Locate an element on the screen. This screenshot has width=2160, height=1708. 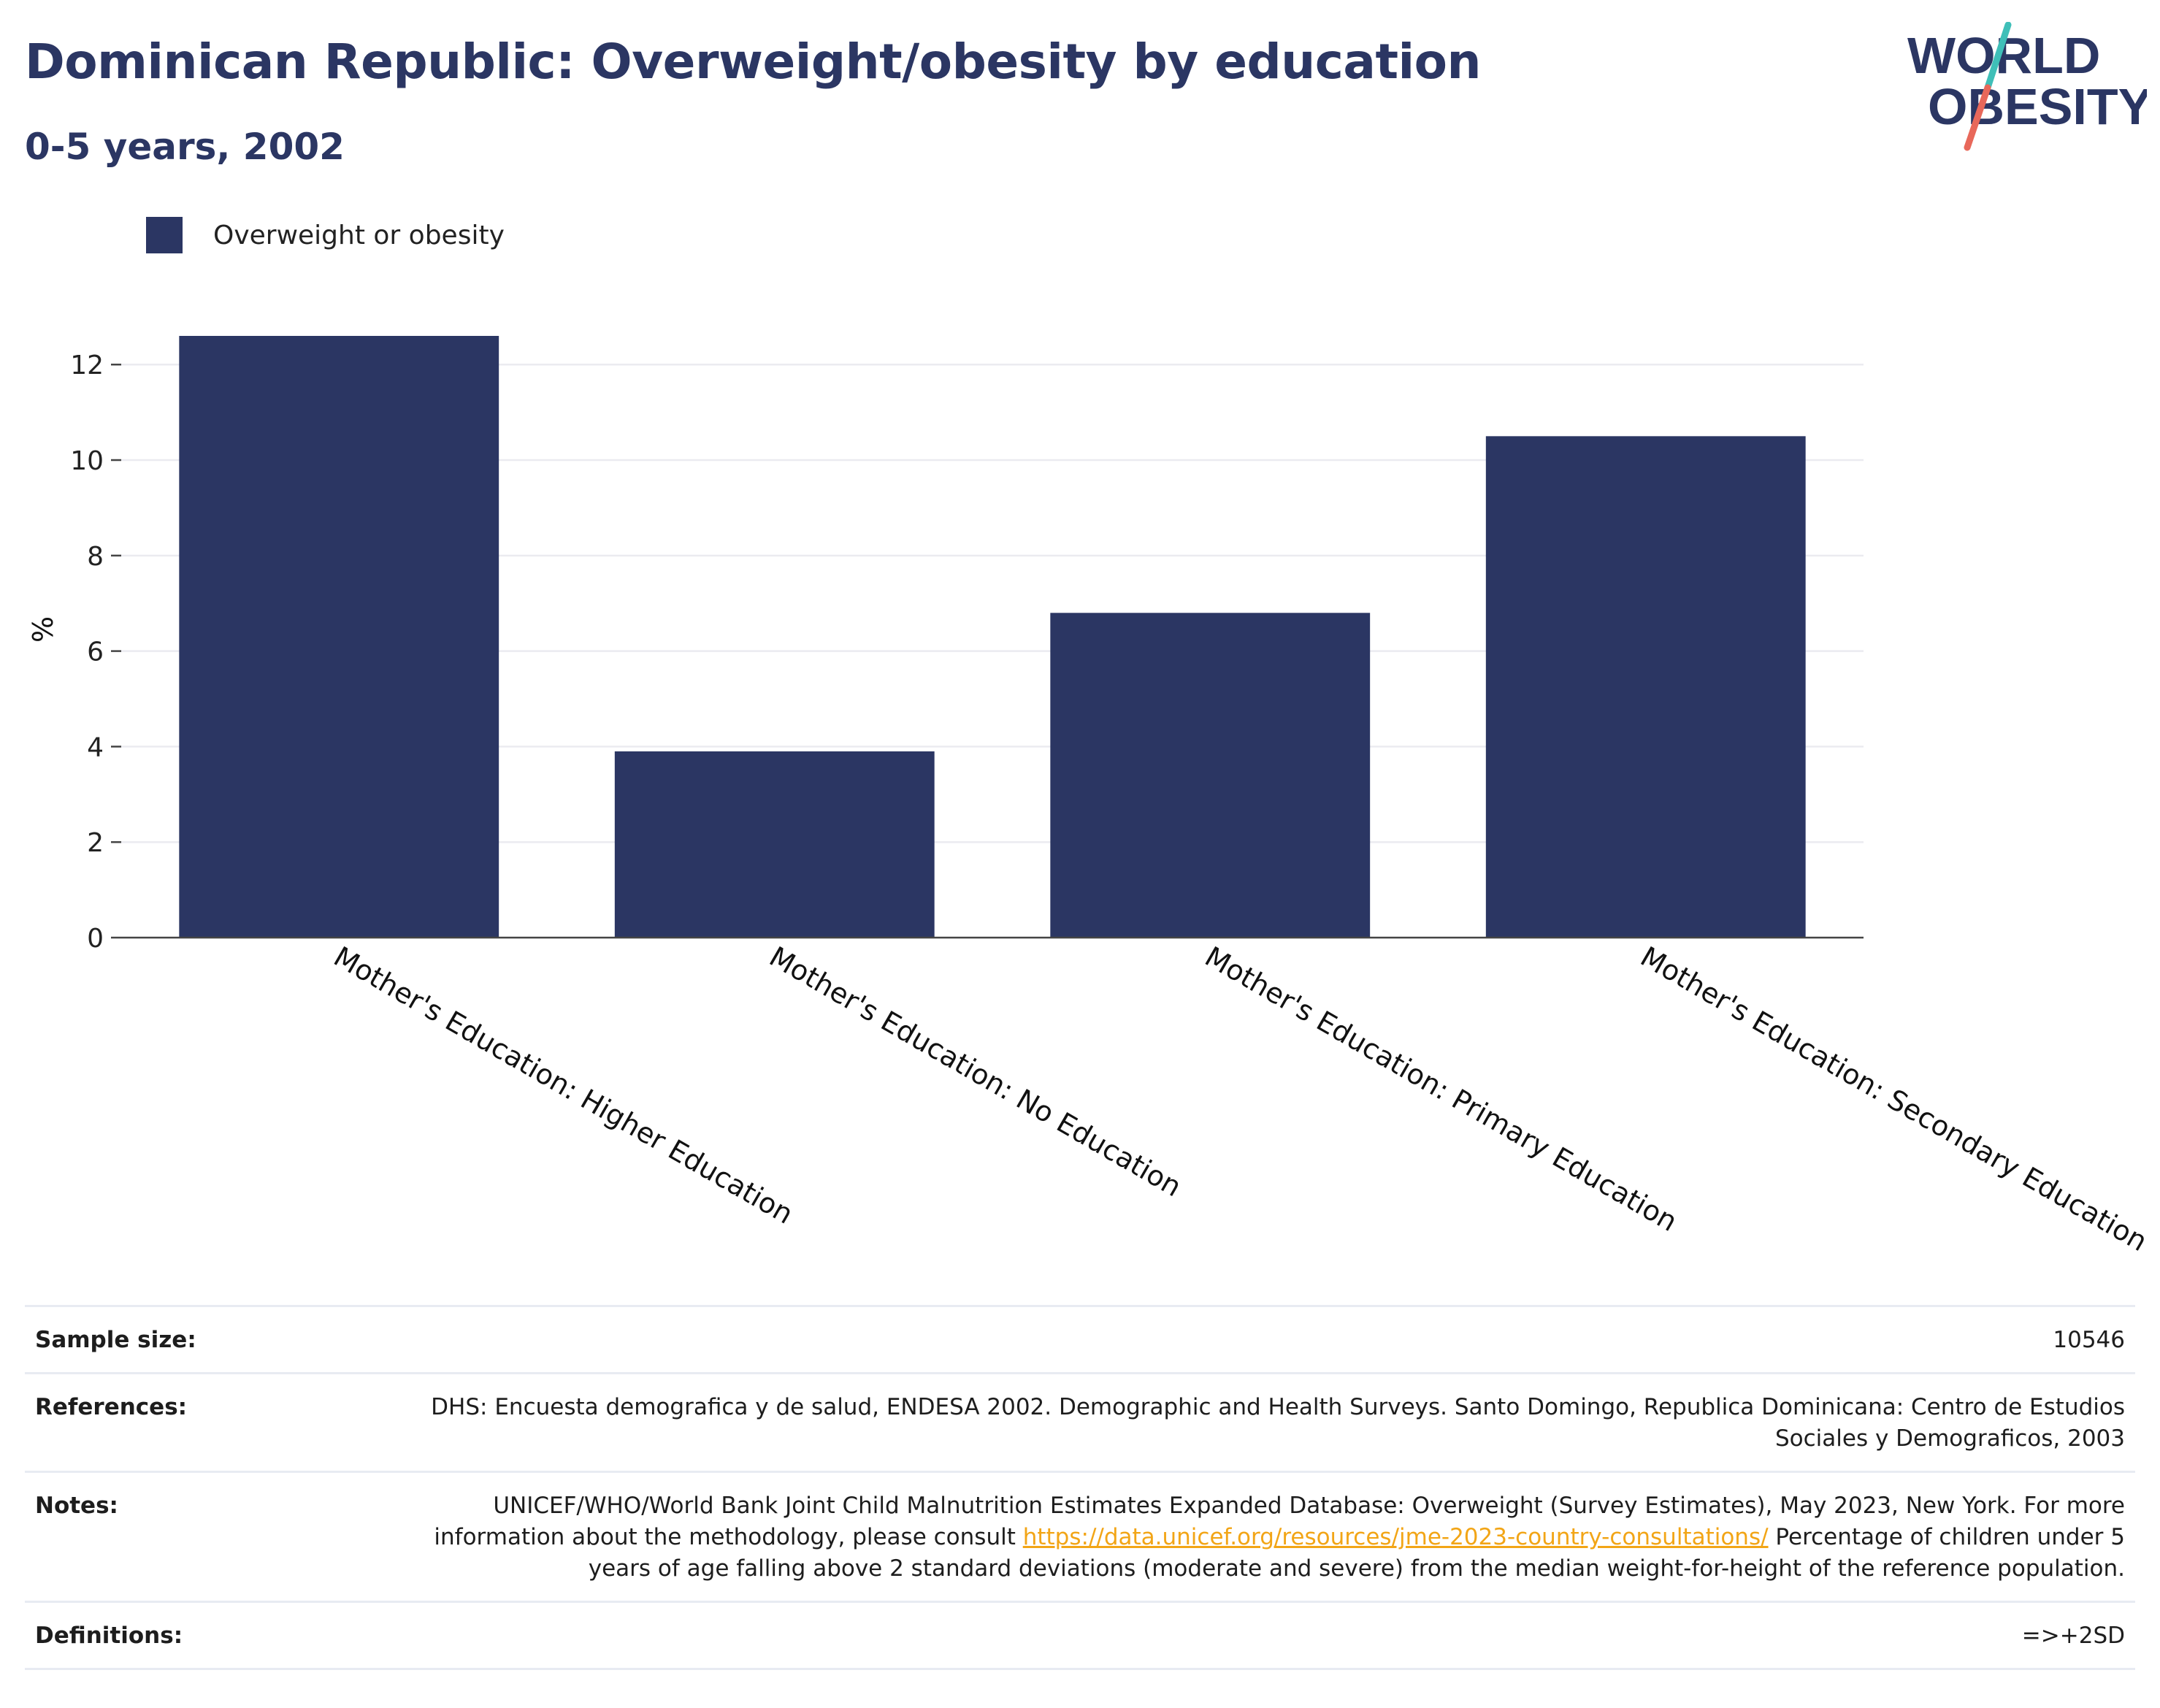
legend-swatch is located at coordinates (164, 235).